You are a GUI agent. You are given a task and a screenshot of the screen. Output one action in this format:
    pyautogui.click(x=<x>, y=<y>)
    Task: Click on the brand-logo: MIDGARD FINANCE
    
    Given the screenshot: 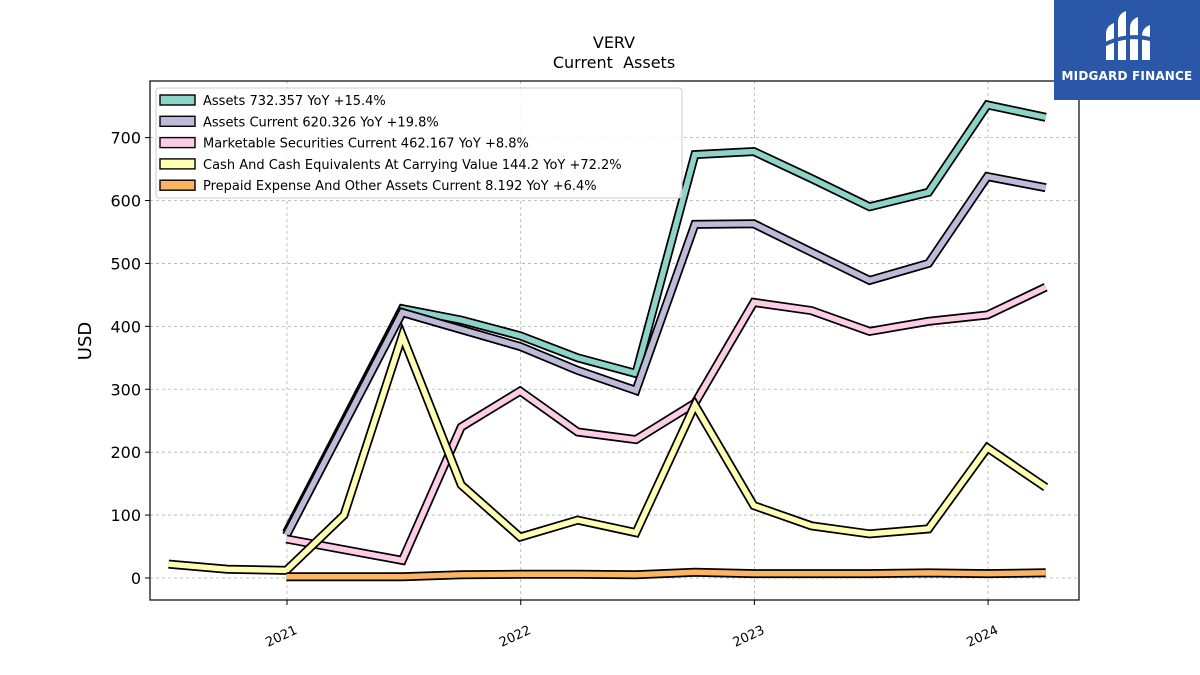 What is the action you would take?
    pyautogui.click(x=1127, y=50)
    